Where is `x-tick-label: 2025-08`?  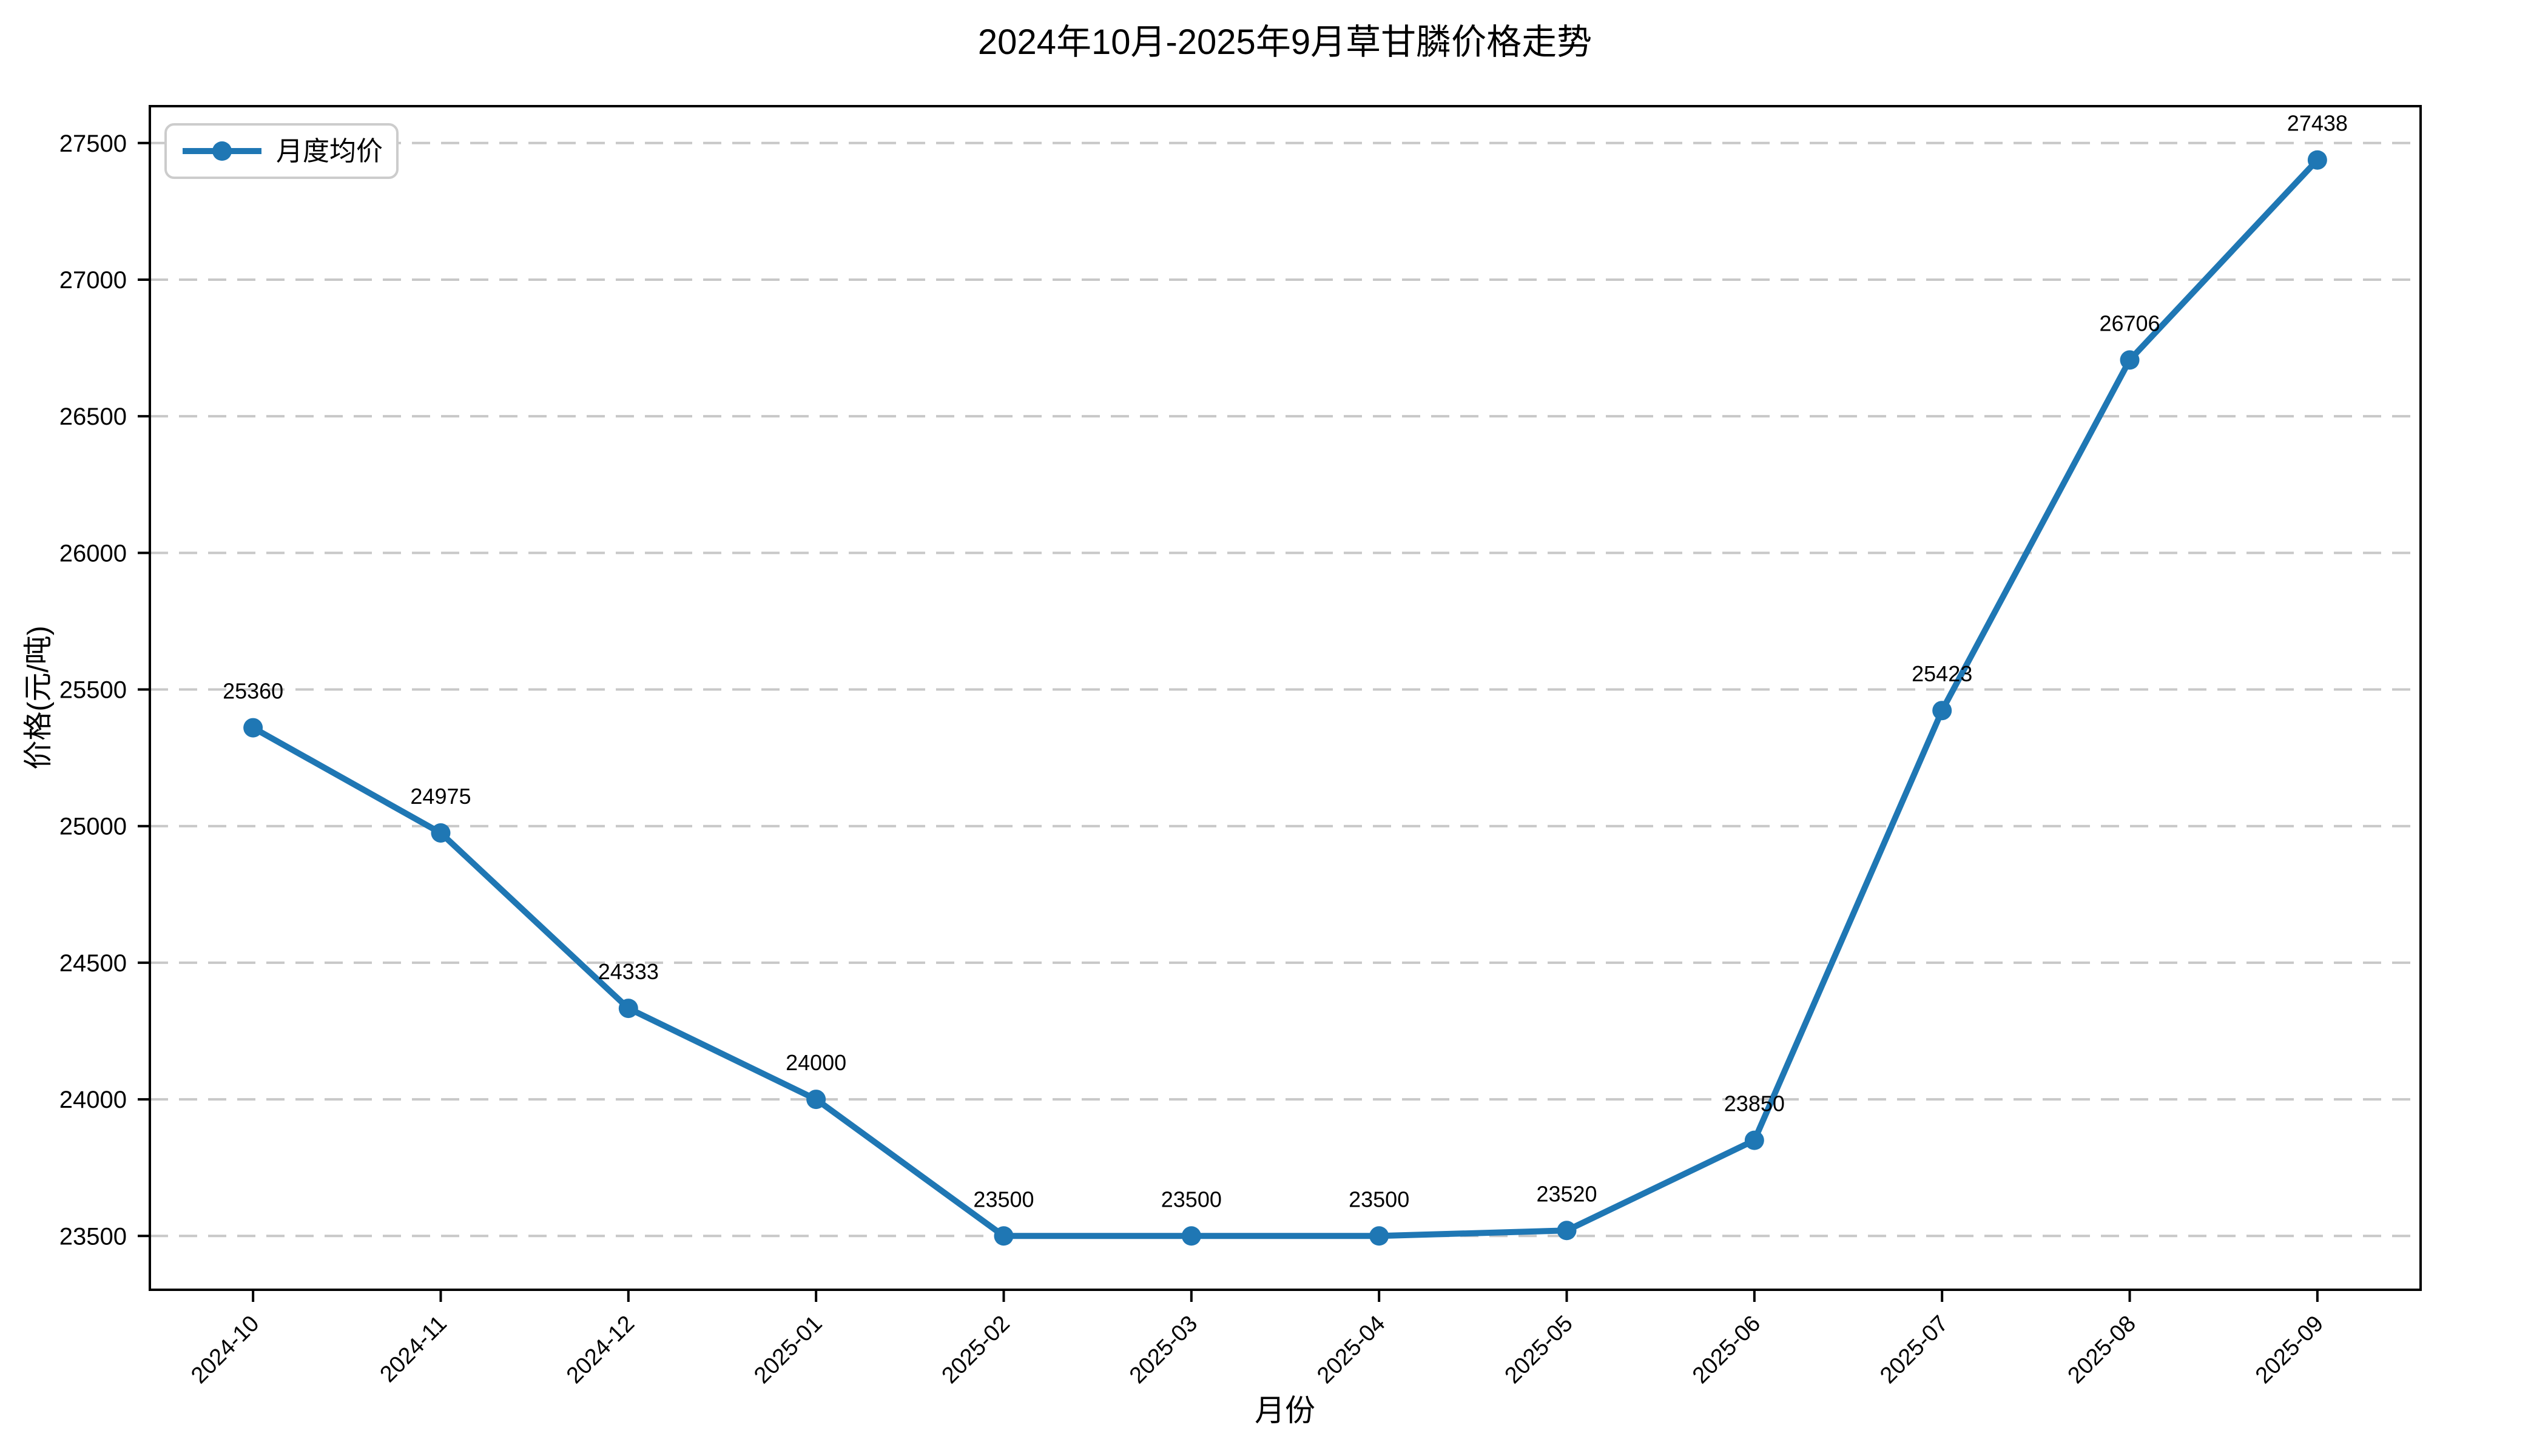 x-tick-label: 2025-08 is located at coordinates (2102, 1350).